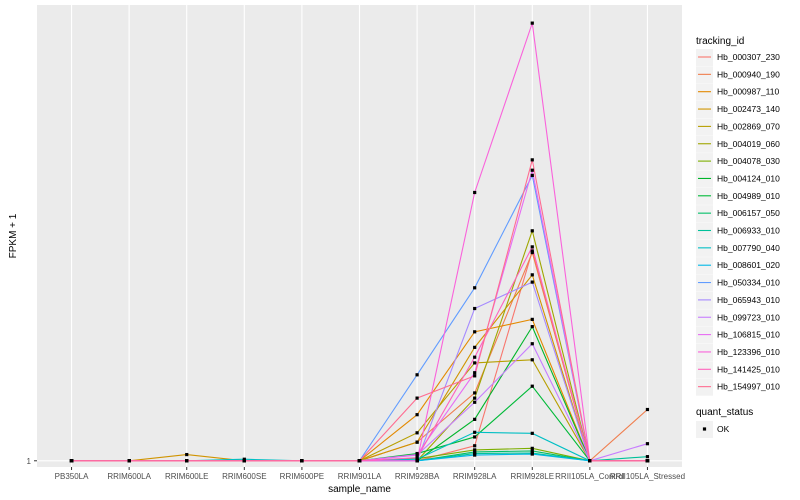 The image size is (800, 500). What do you see at coordinates (748, 369) in the screenshot?
I see `legend-label: Hb_141425_010` at bounding box center [748, 369].